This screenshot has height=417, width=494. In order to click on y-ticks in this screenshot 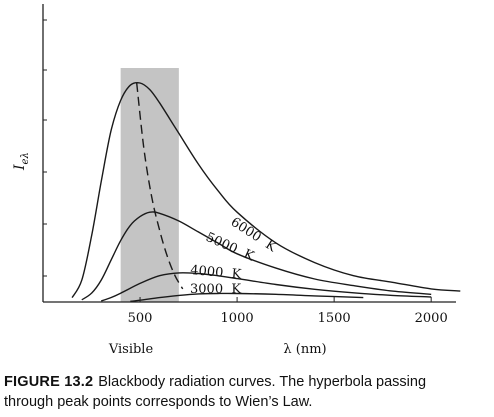, I will do `click(45, 148)`.